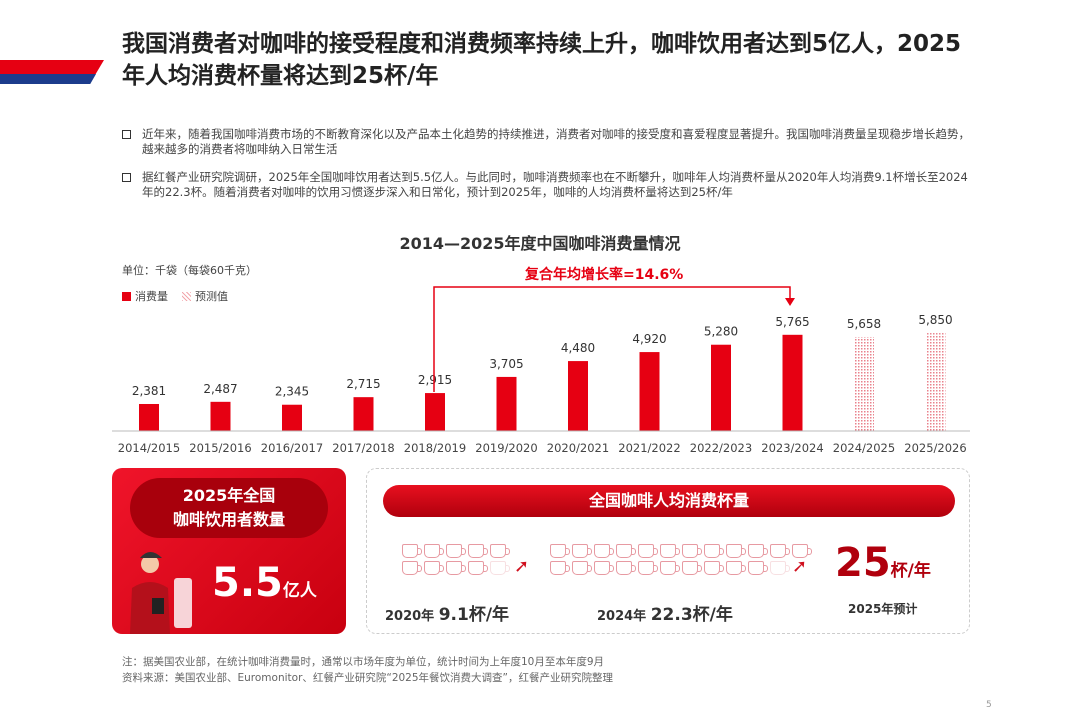  What do you see at coordinates (410, 616) in the screenshot?
I see `year: 2020年` at bounding box center [410, 616].